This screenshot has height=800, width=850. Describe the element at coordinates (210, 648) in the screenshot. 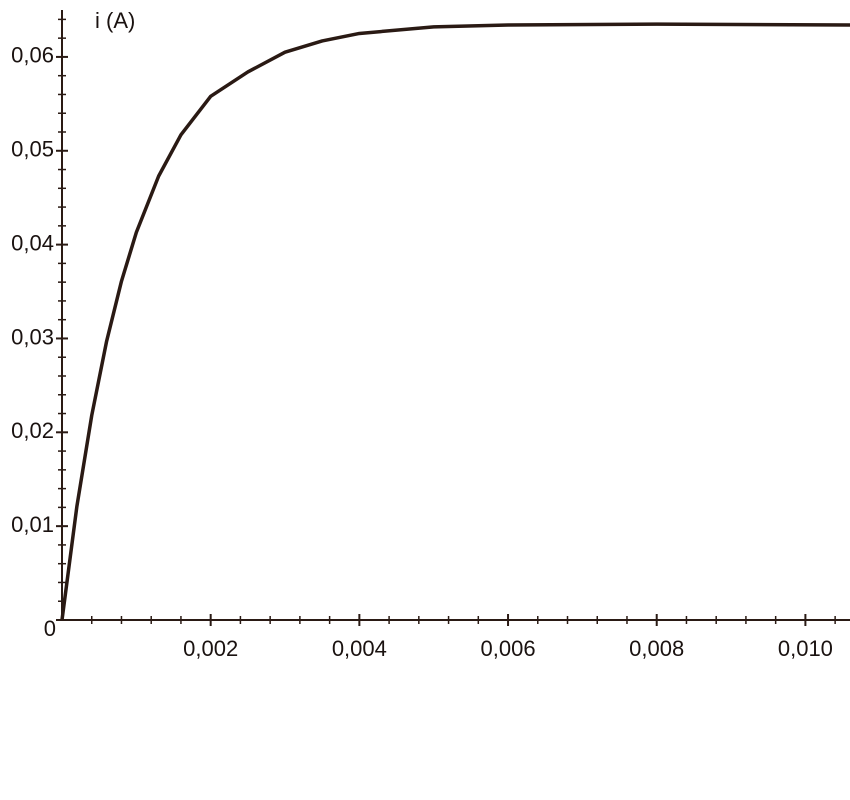

I see `x-tick-label: 0,002` at that location.